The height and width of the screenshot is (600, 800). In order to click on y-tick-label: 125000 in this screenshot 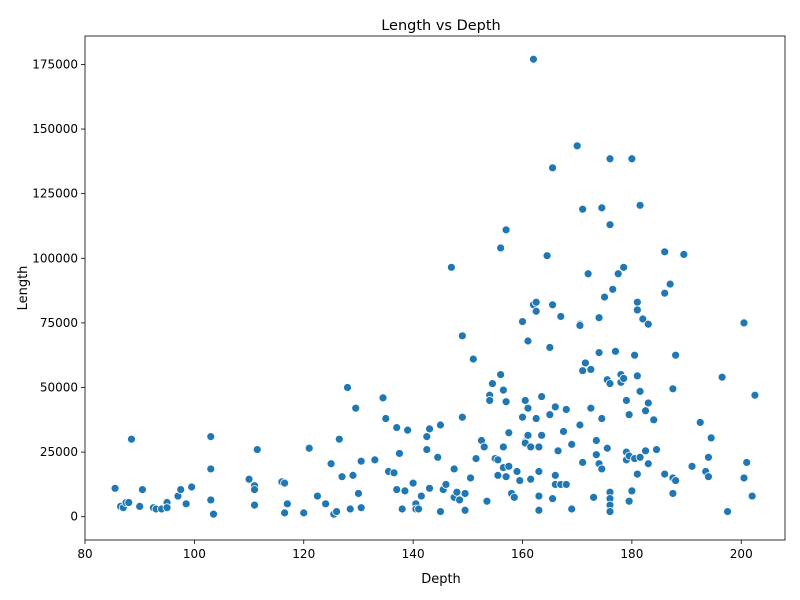, I will do `click(55, 194)`.